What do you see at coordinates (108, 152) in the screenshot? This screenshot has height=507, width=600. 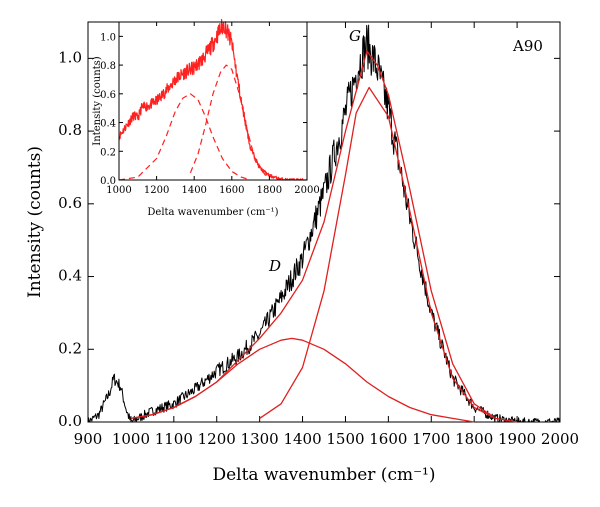 I see `inset-y-tick-label: 0.2` at bounding box center [108, 152].